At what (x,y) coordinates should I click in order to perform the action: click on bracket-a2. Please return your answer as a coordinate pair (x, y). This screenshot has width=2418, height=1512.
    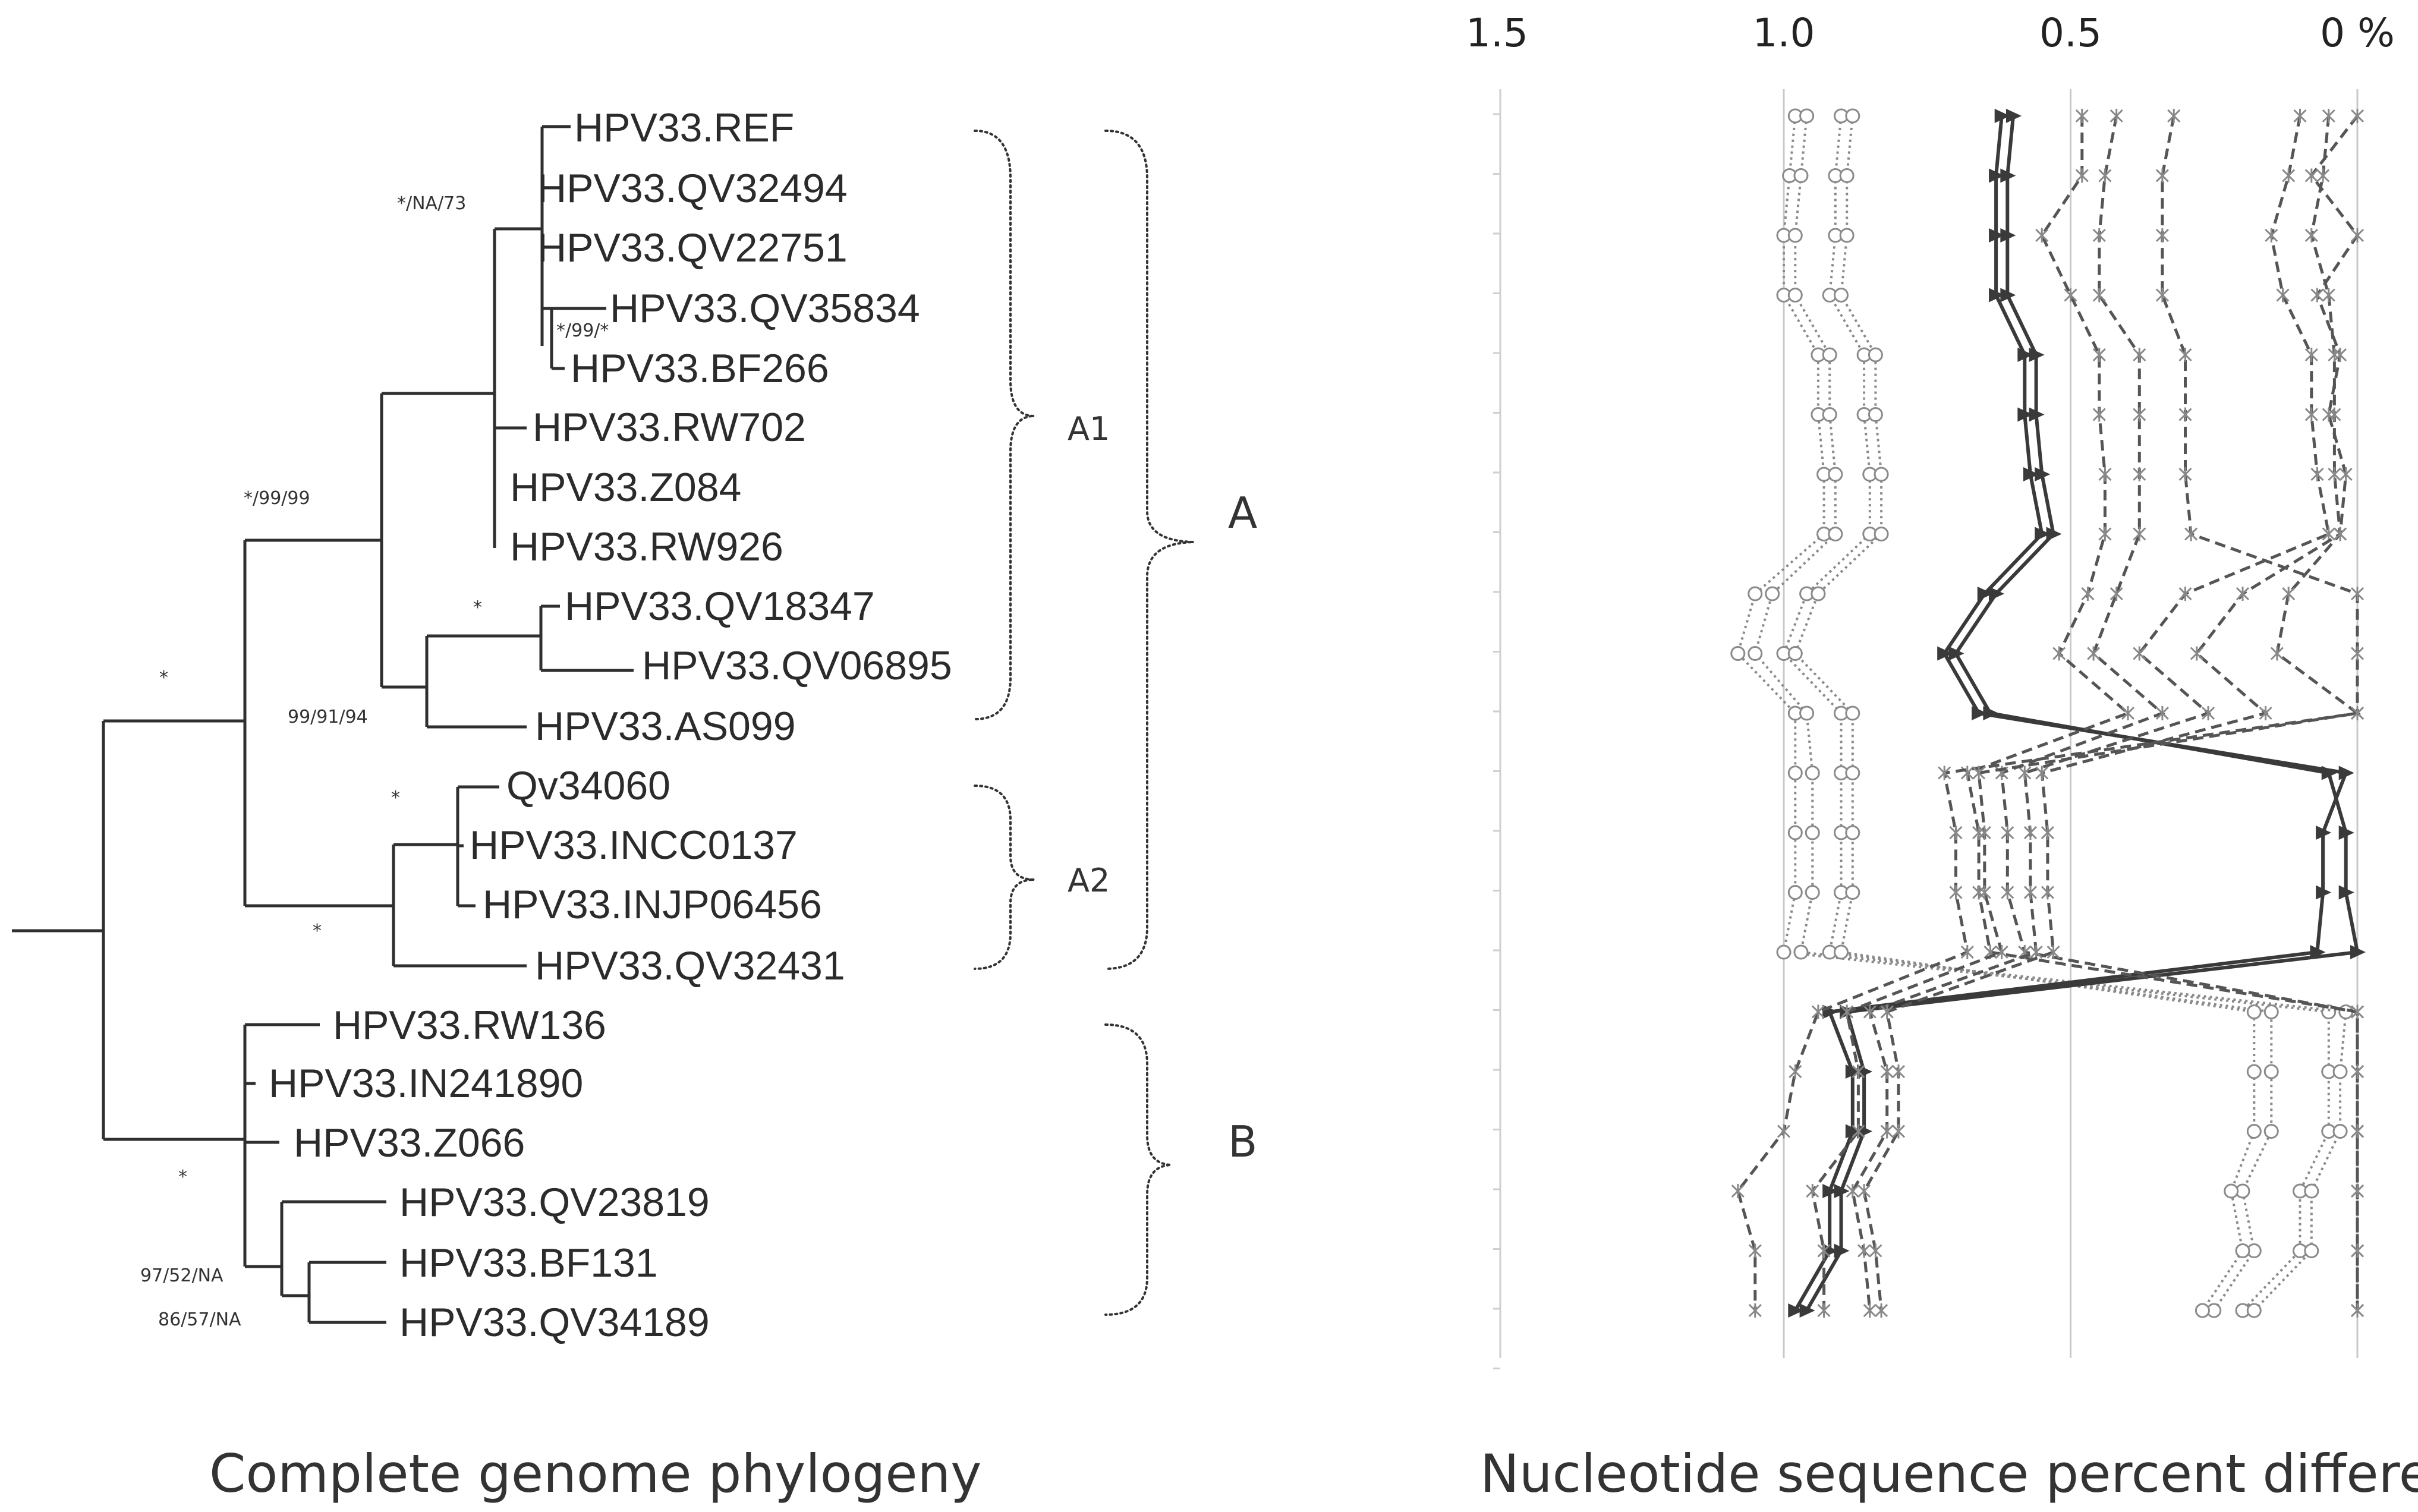
    Looking at the image, I should click on (1004, 877).